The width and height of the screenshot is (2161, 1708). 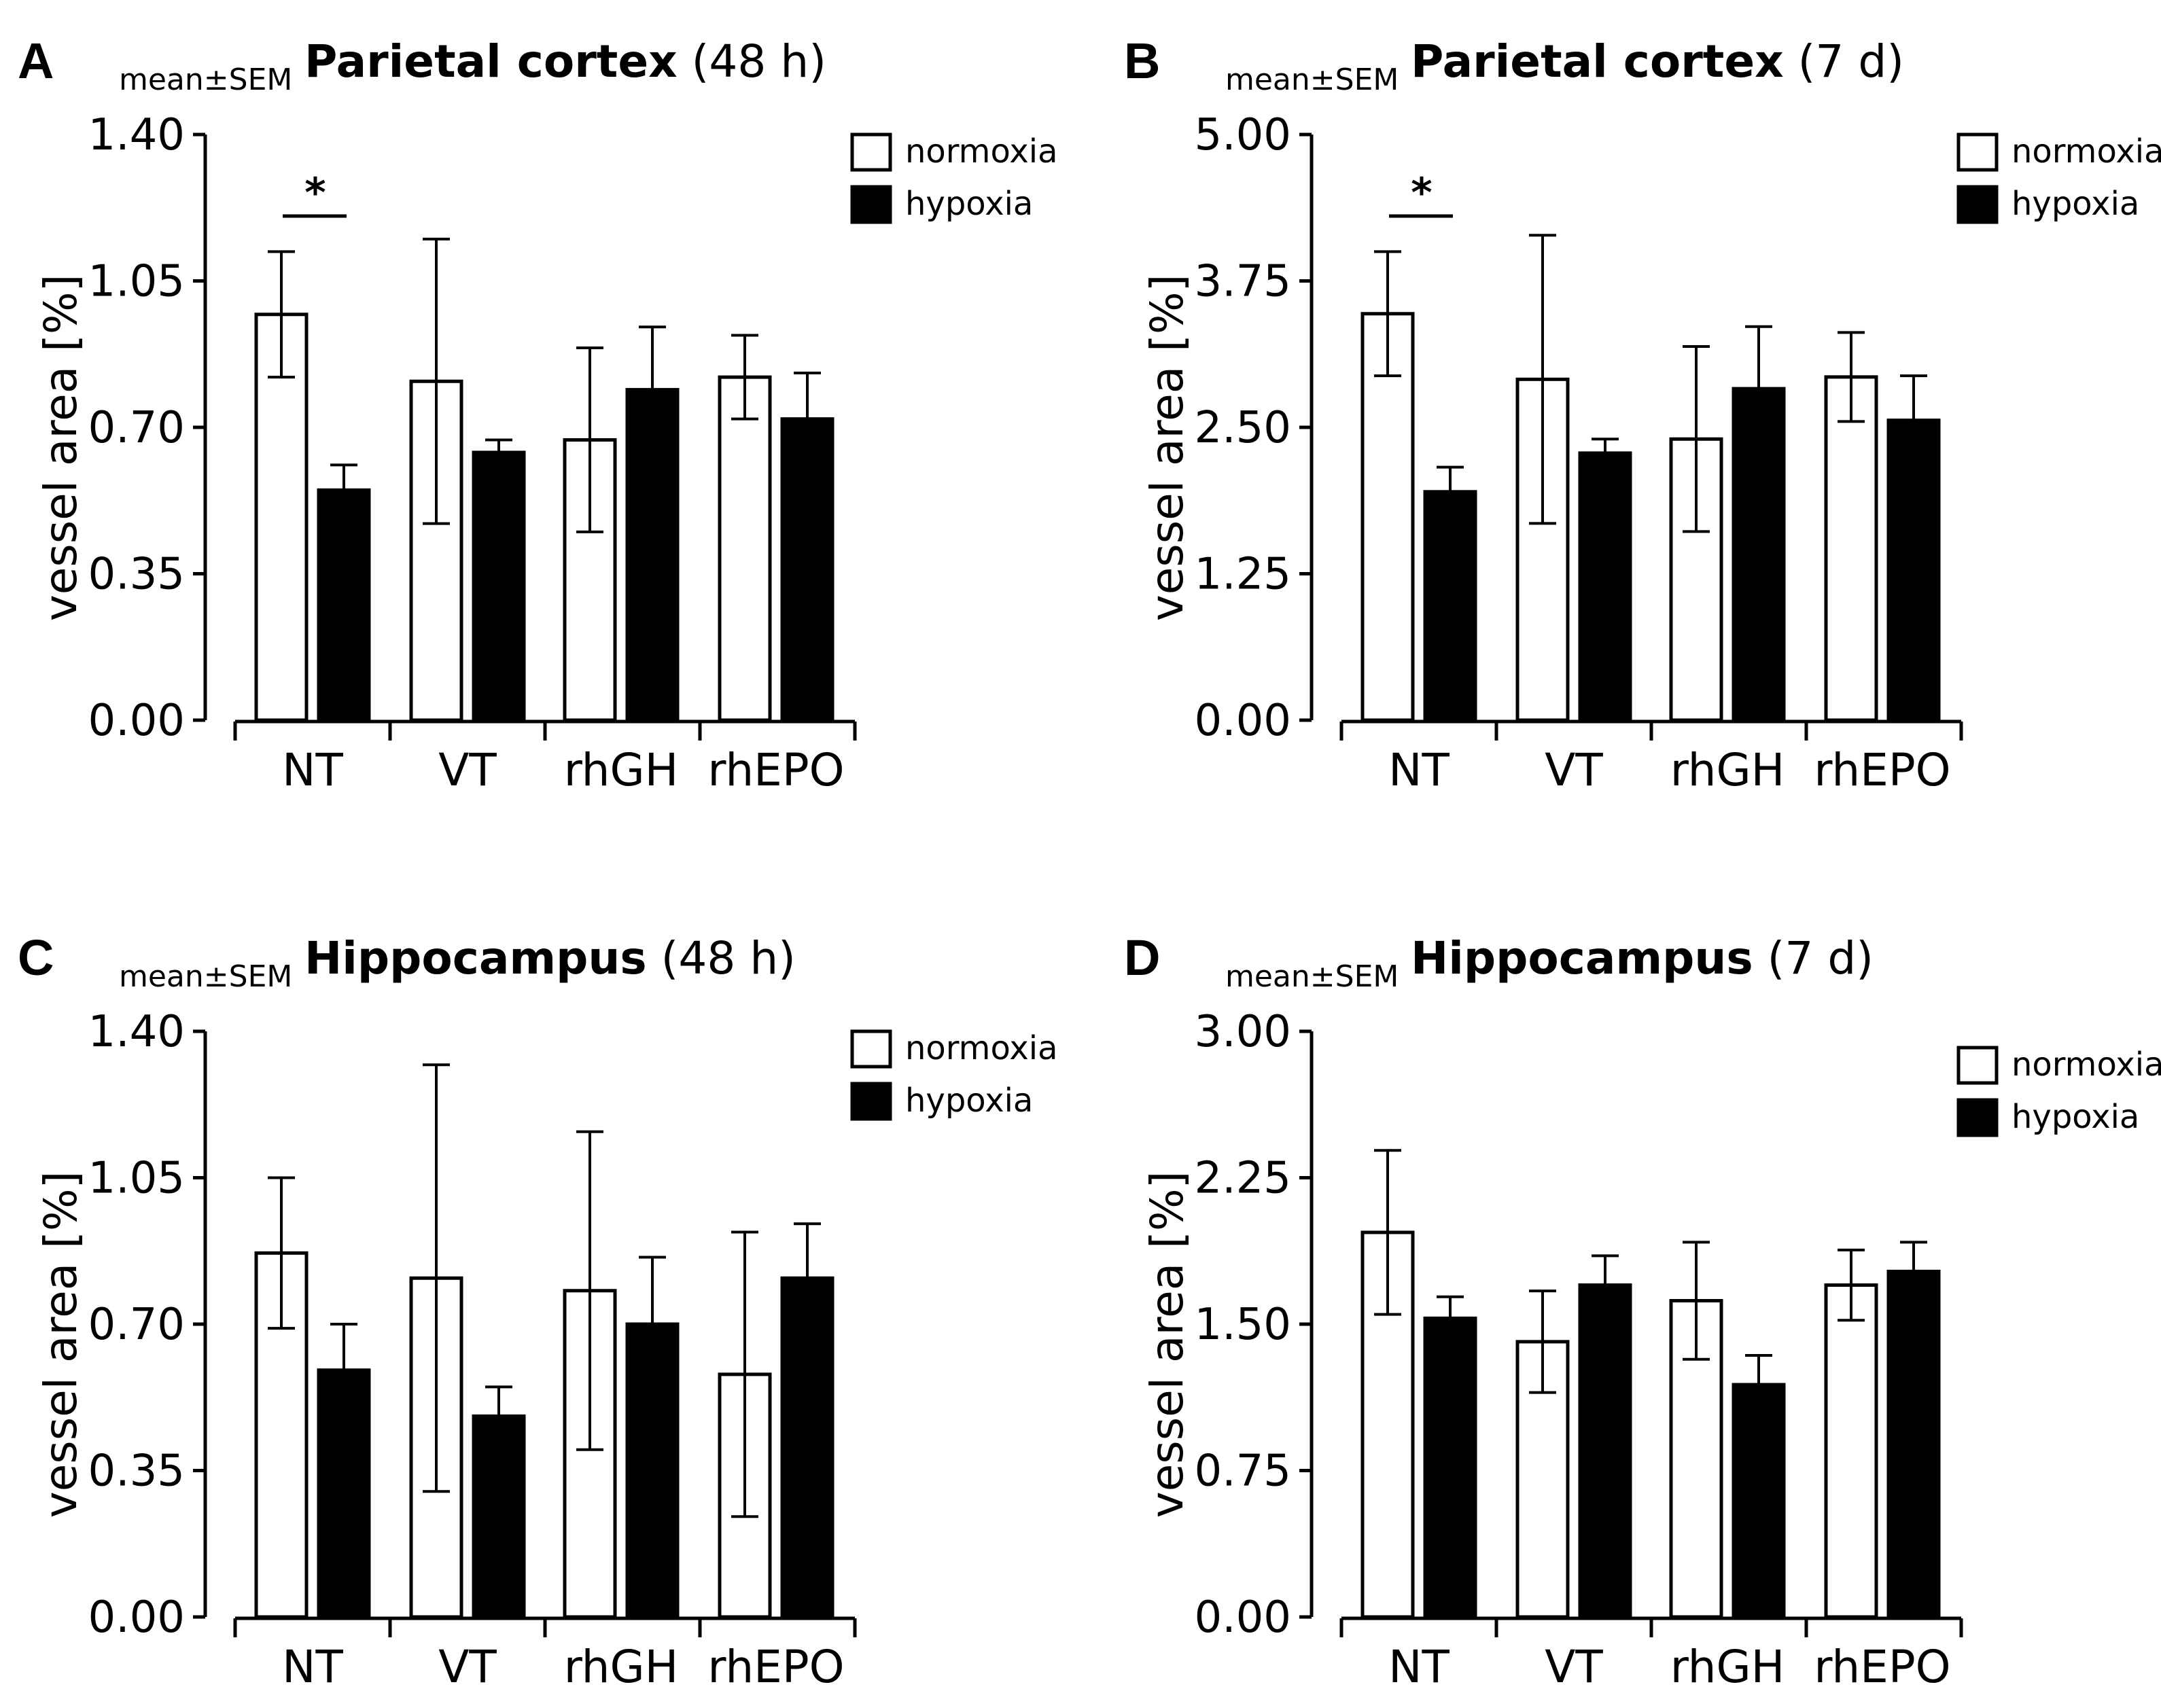 What do you see at coordinates (1243, 282) in the screenshot?
I see `y-tick-label: 3.75` at bounding box center [1243, 282].